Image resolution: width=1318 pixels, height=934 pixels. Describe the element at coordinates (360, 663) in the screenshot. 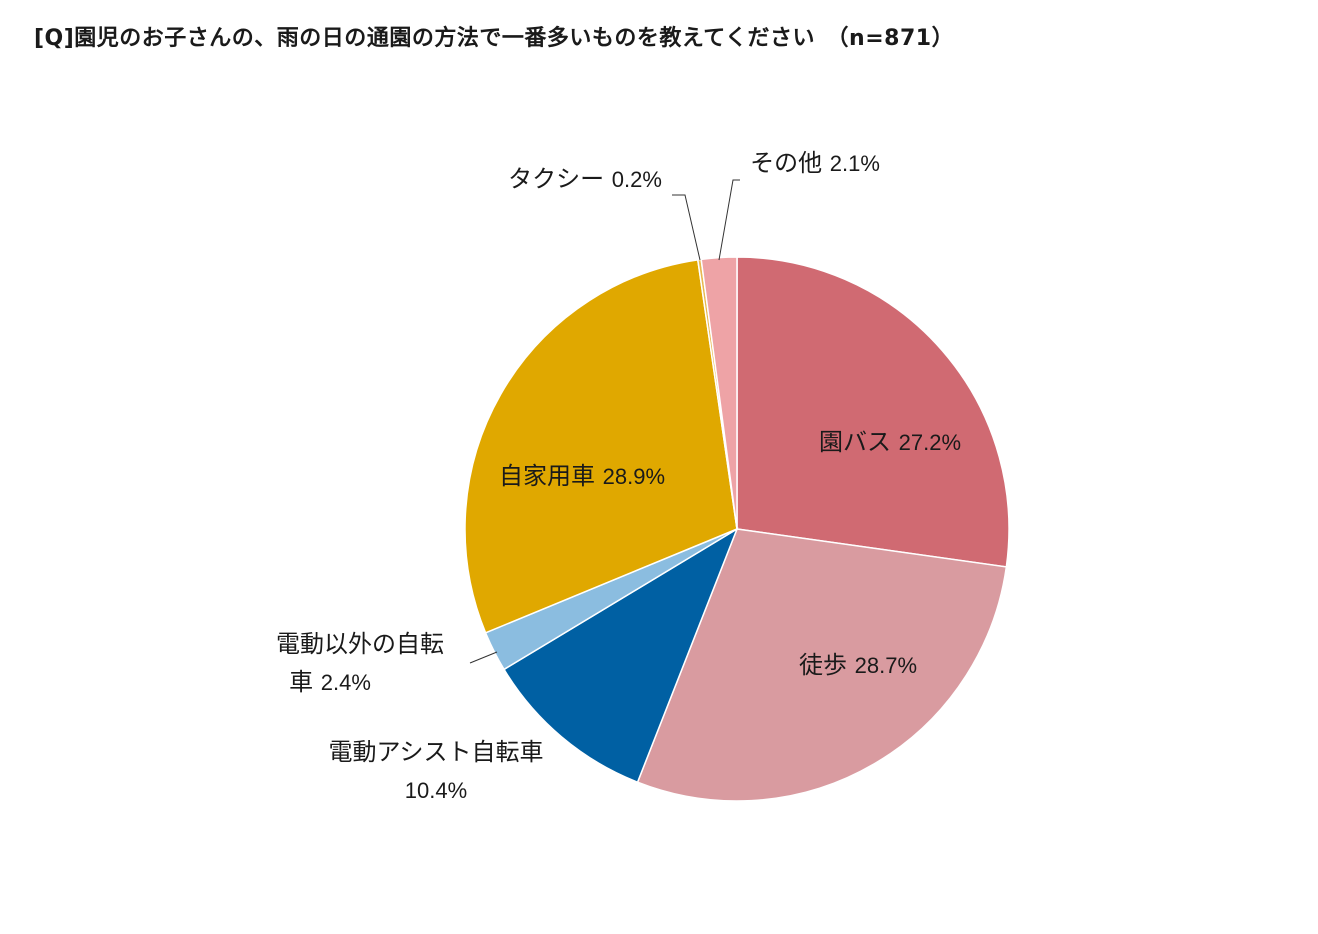

I see `slice-label-3: 電動以外の自転車 2.4%` at that location.